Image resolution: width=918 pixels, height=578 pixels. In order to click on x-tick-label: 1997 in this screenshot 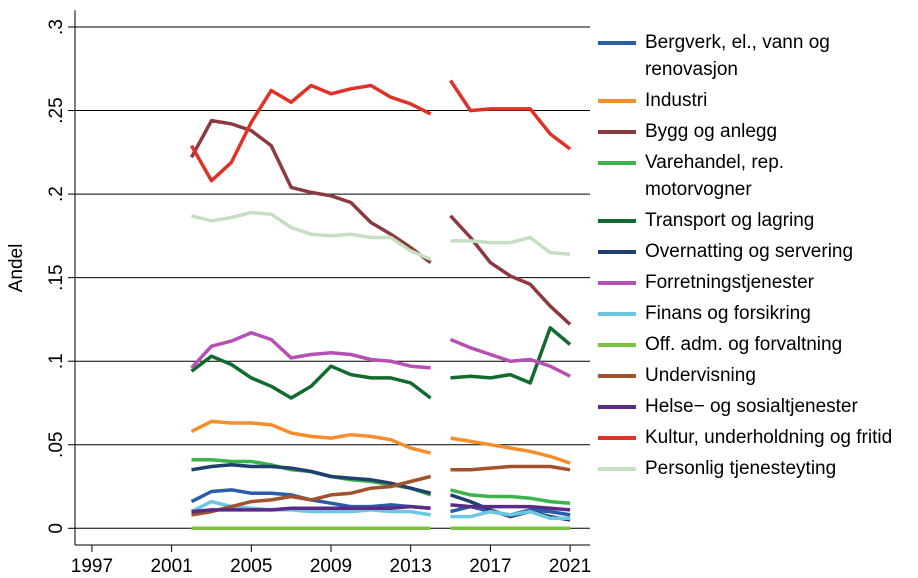, I will do `click(92, 566)`.